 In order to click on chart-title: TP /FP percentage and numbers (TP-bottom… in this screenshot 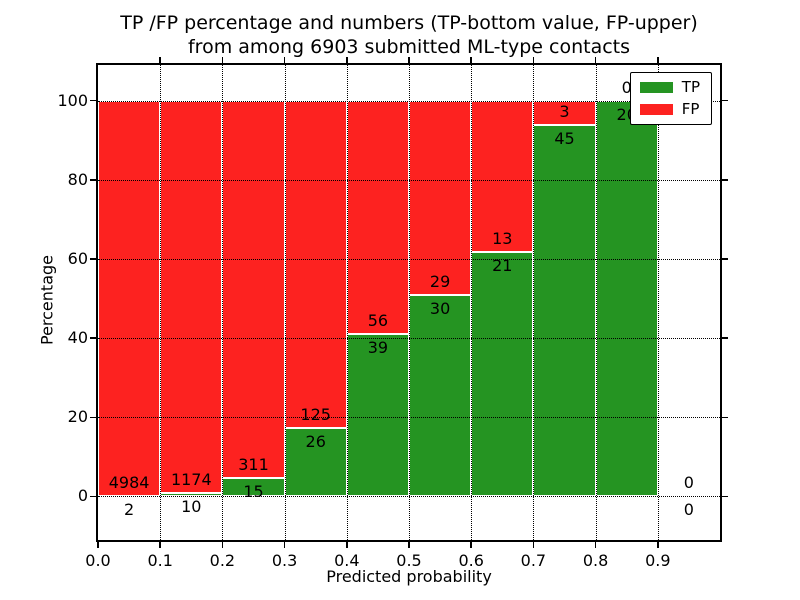, I will do `click(409, 35)`.